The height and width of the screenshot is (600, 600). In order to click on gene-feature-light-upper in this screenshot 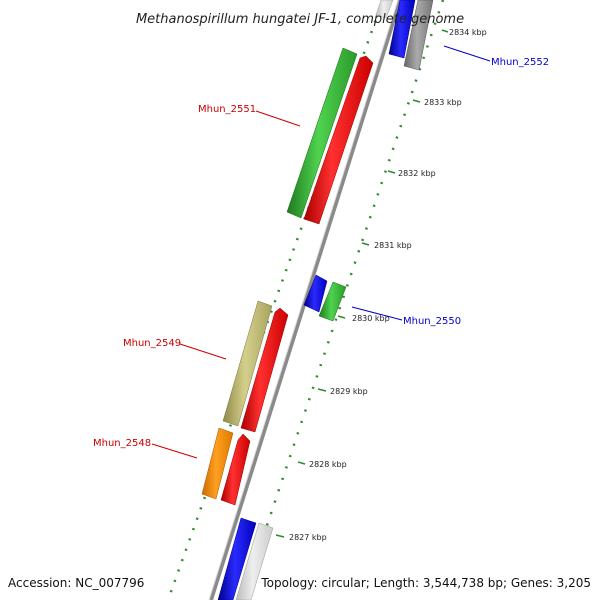, I will do `click(384, 9)`.